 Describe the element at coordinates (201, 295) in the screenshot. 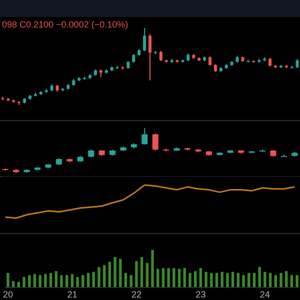

I see `x-tick-label: 23` at that location.